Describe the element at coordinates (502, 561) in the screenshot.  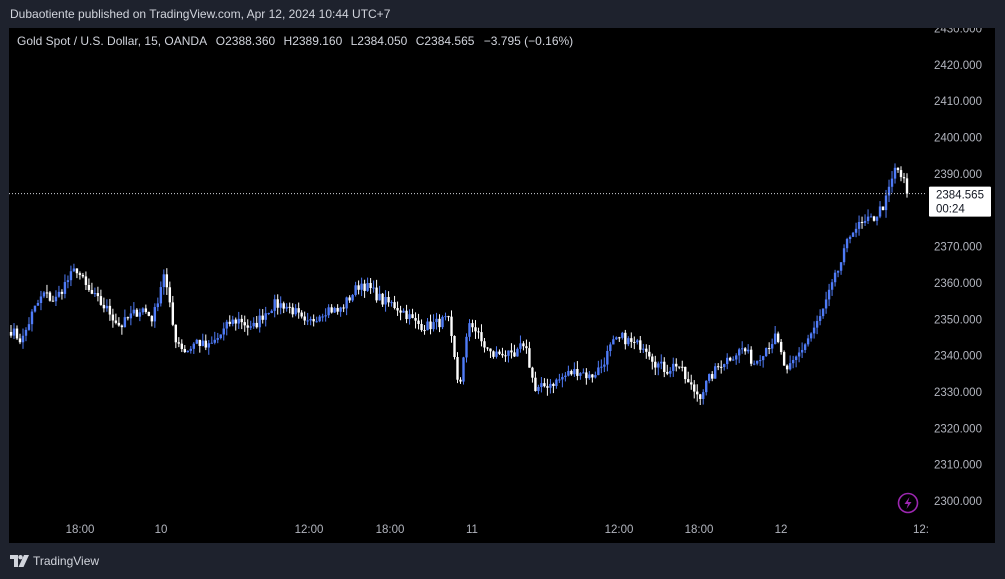
I see `footer: TradingView` at that location.